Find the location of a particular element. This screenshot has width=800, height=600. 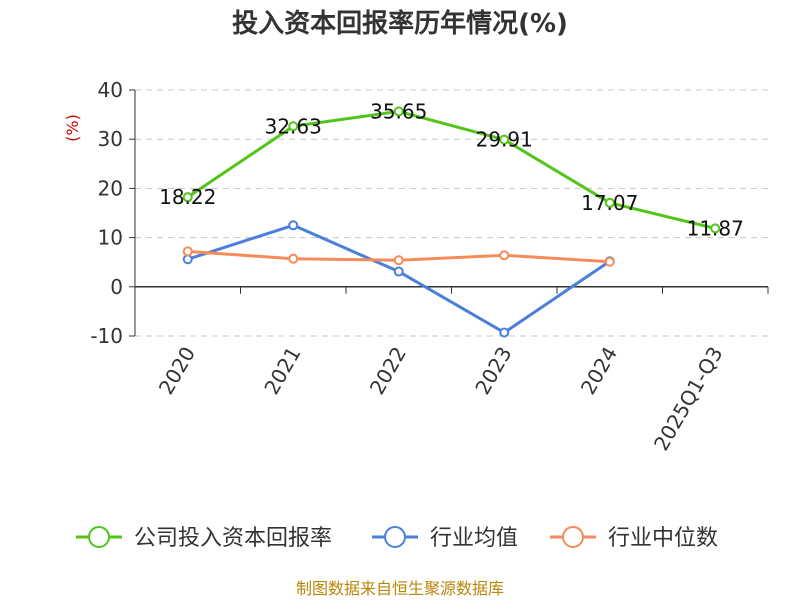

data-label: 11.87 is located at coordinates (715, 228).